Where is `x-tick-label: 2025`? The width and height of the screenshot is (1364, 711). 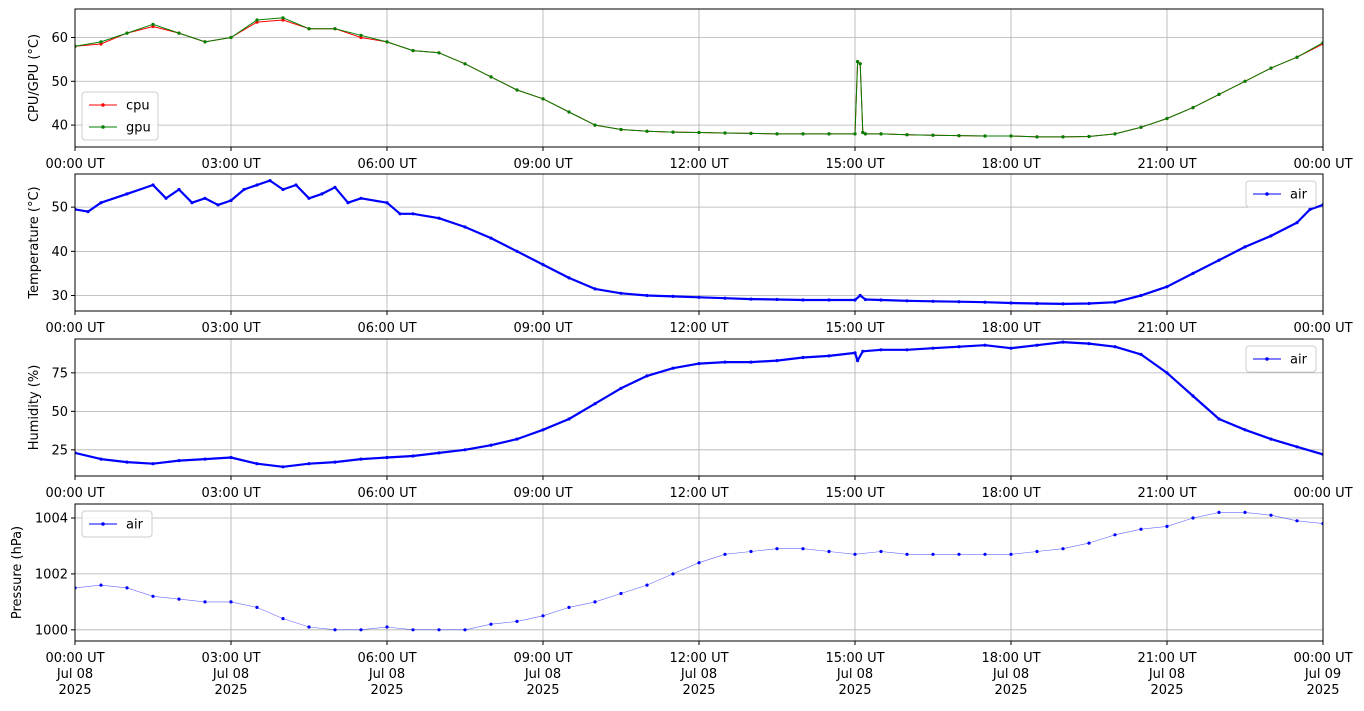
x-tick-label: 2025 is located at coordinates (386, 690).